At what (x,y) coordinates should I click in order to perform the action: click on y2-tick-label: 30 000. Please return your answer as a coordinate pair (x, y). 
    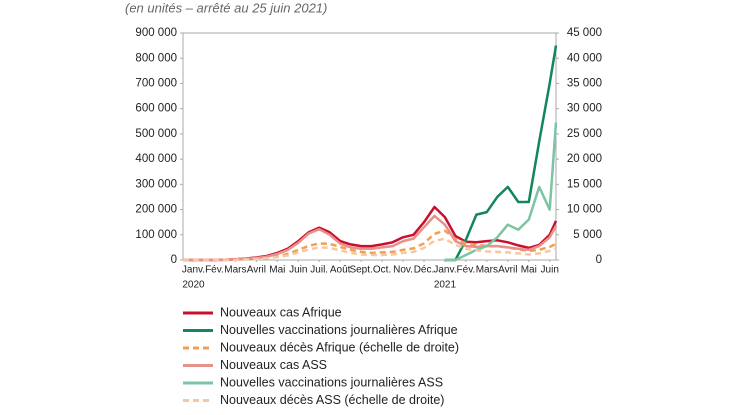
    Looking at the image, I should click on (584, 109).